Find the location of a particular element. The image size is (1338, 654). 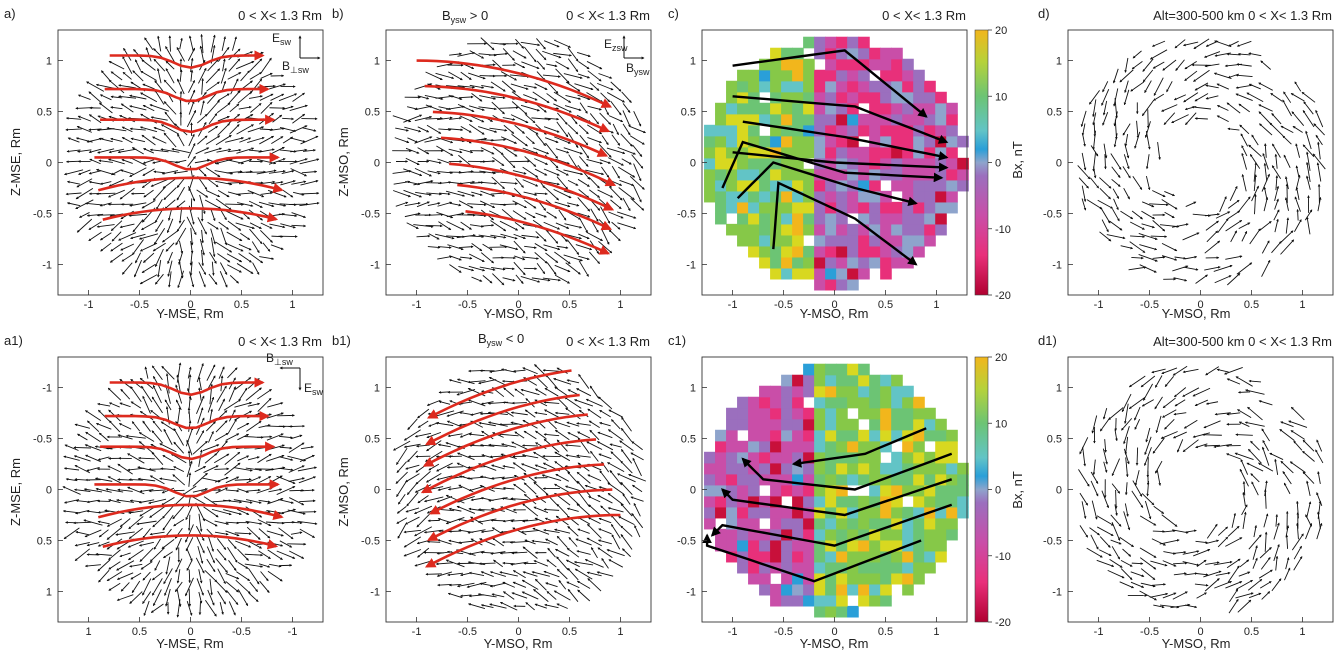

panel-b-ylabel: Z-MSO, Rm is located at coordinates (343, 161).